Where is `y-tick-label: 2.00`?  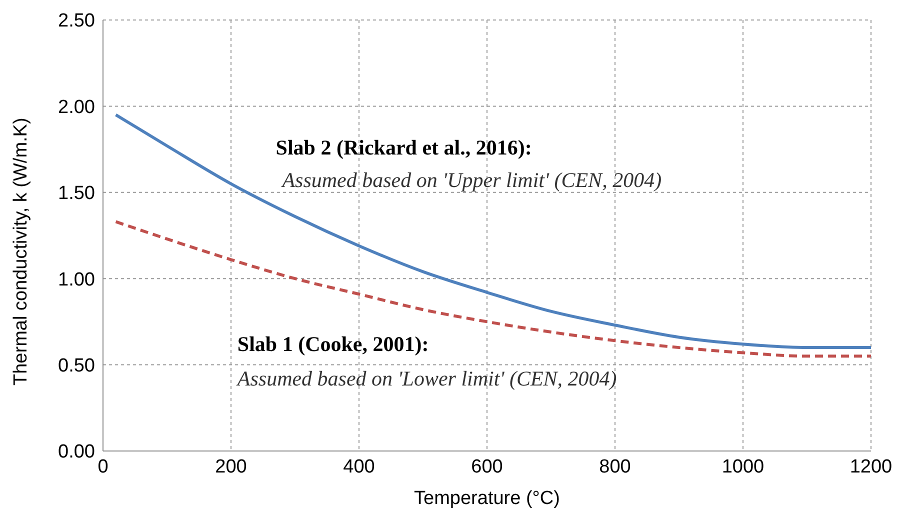
y-tick-label: 2.00 is located at coordinates (76, 107).